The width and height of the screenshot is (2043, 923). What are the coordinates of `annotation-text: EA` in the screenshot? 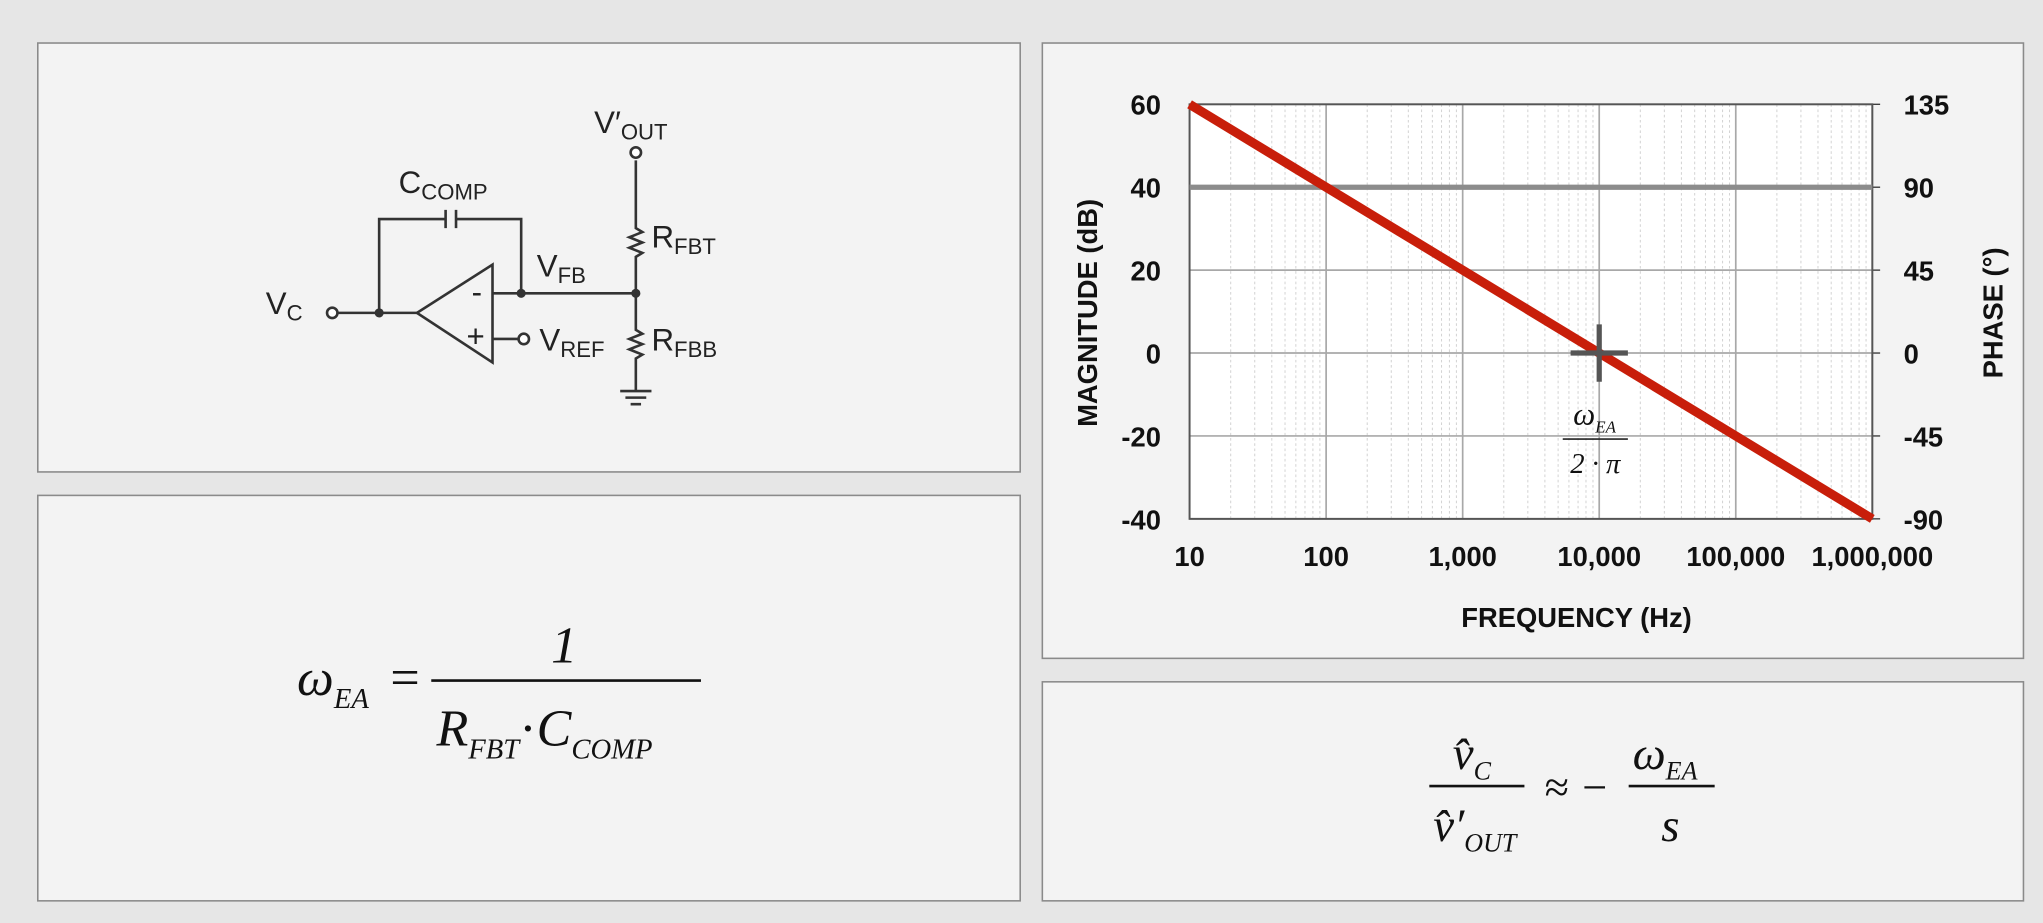 It's located at (1605, 427).